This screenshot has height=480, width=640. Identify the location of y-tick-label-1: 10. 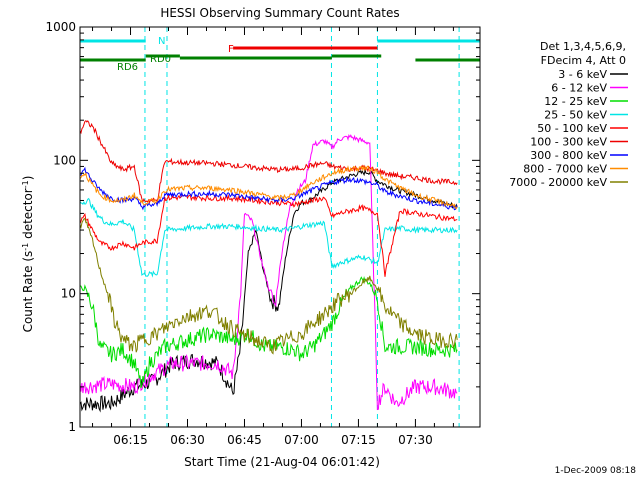
(68, 294).